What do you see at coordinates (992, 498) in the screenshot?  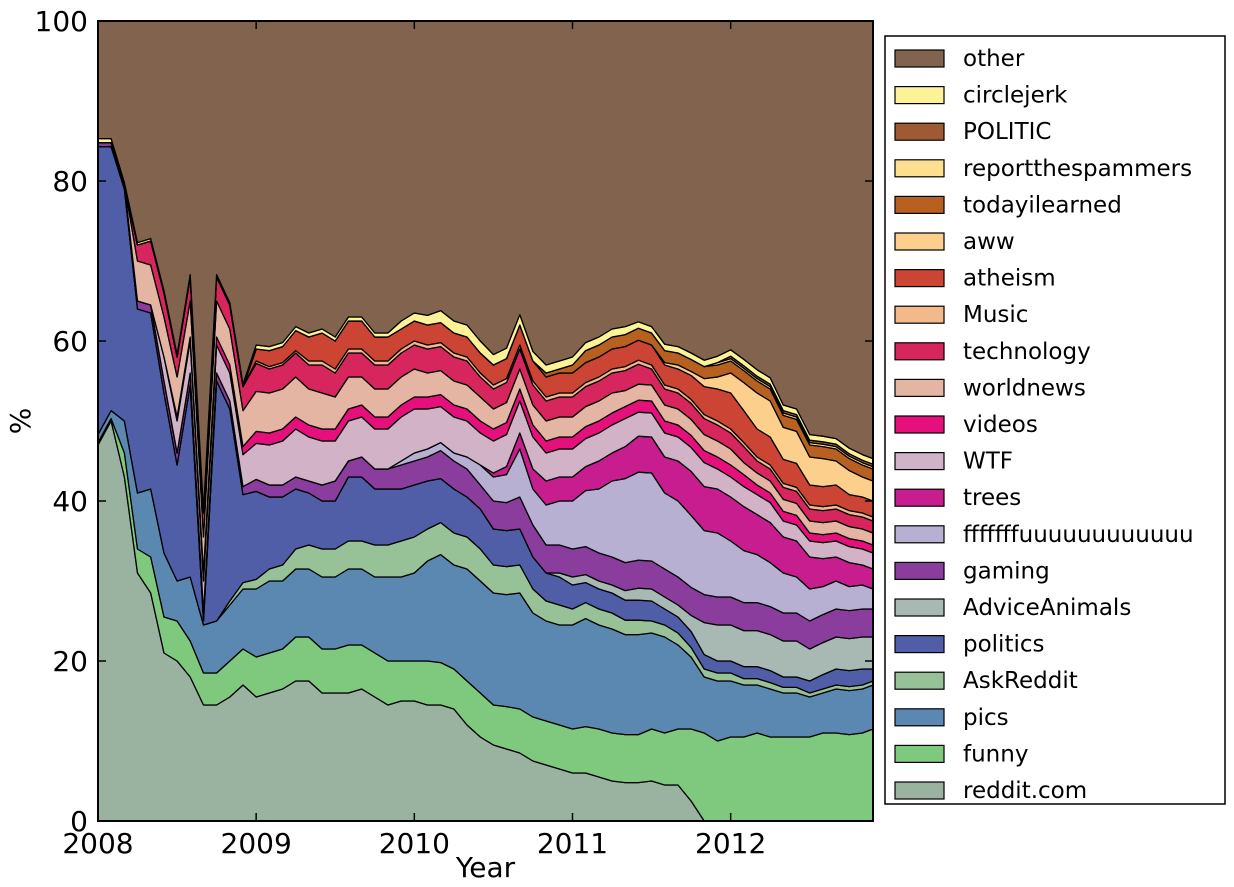 I see `legend-label: trees` at bounding box center [992, 498].